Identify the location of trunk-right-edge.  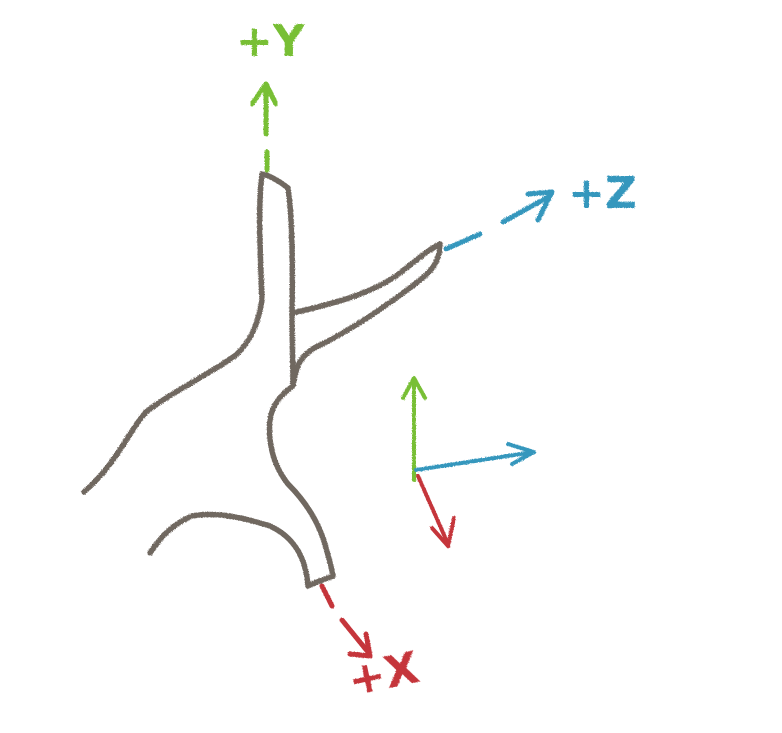
(290, 287).